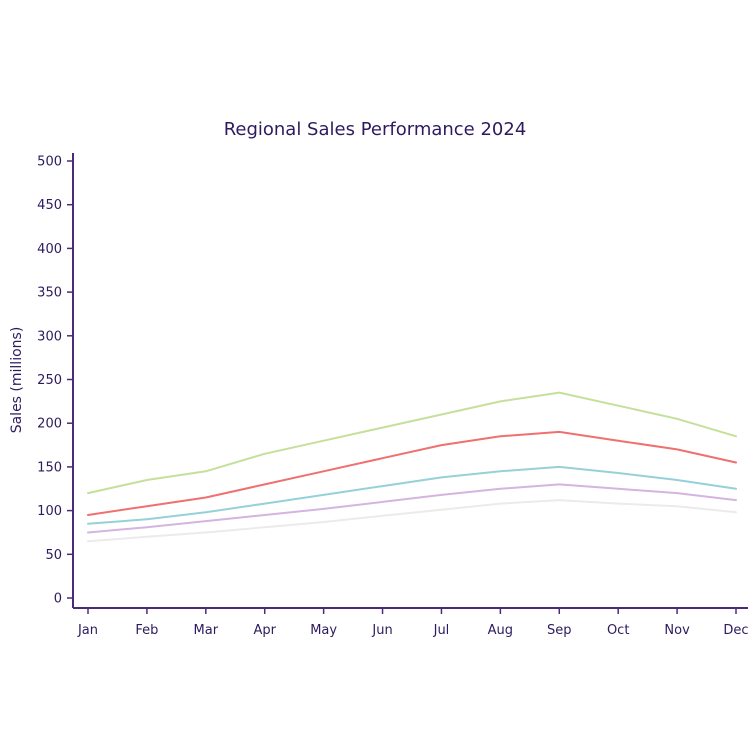 The image size is (750, 750). Describe the element at coordinates (17, 380) in the screenshot. I see `y-axis-title: Sales (millions)` at that location.